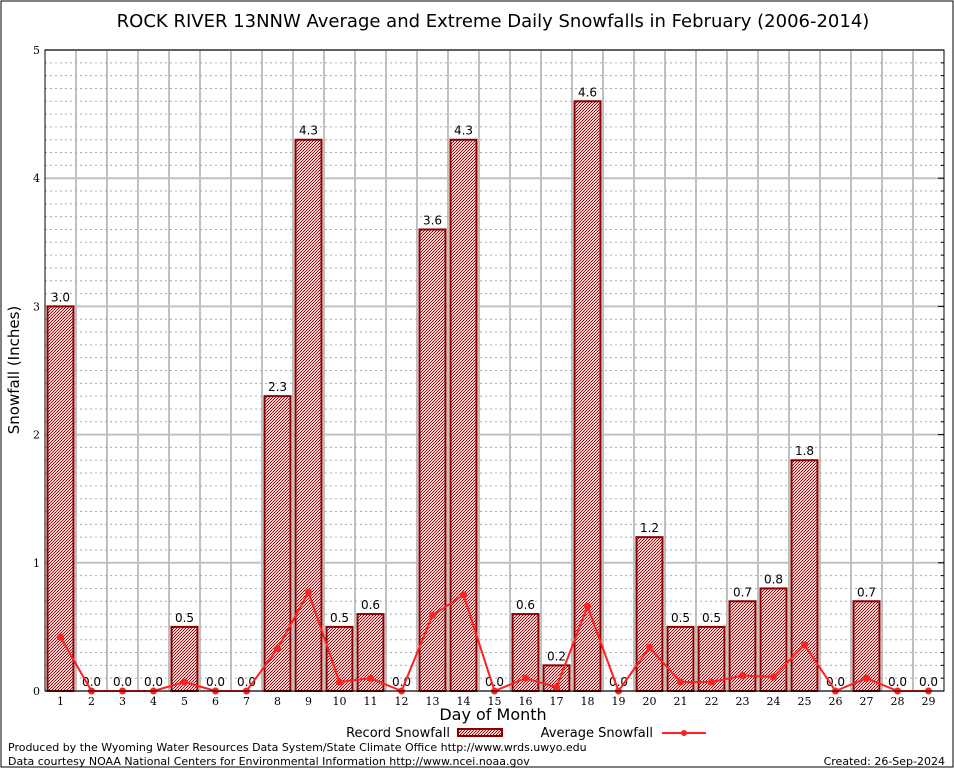 The width and height of the screenshot is (954, 772). I want to click on bar-data-label: 3.0, so click(60, 297).